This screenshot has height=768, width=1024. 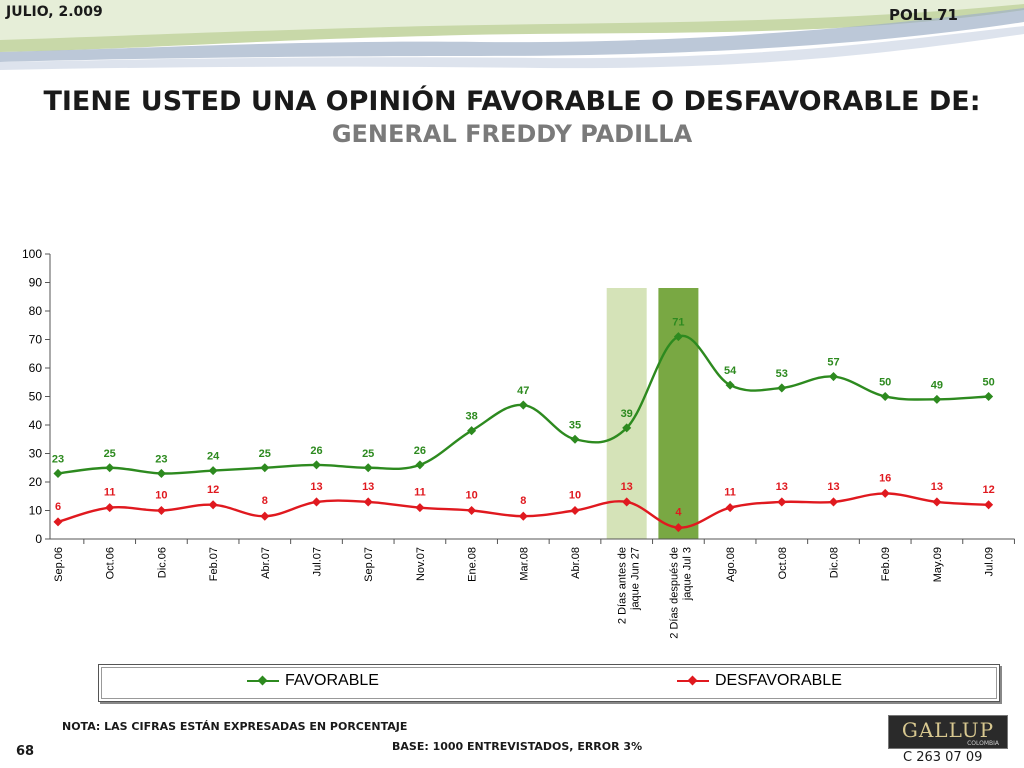 What do you see at coordinates (523, 391) in the screenshot?
I see `data-label-favorable: 47` at bounding box center [523, 391].